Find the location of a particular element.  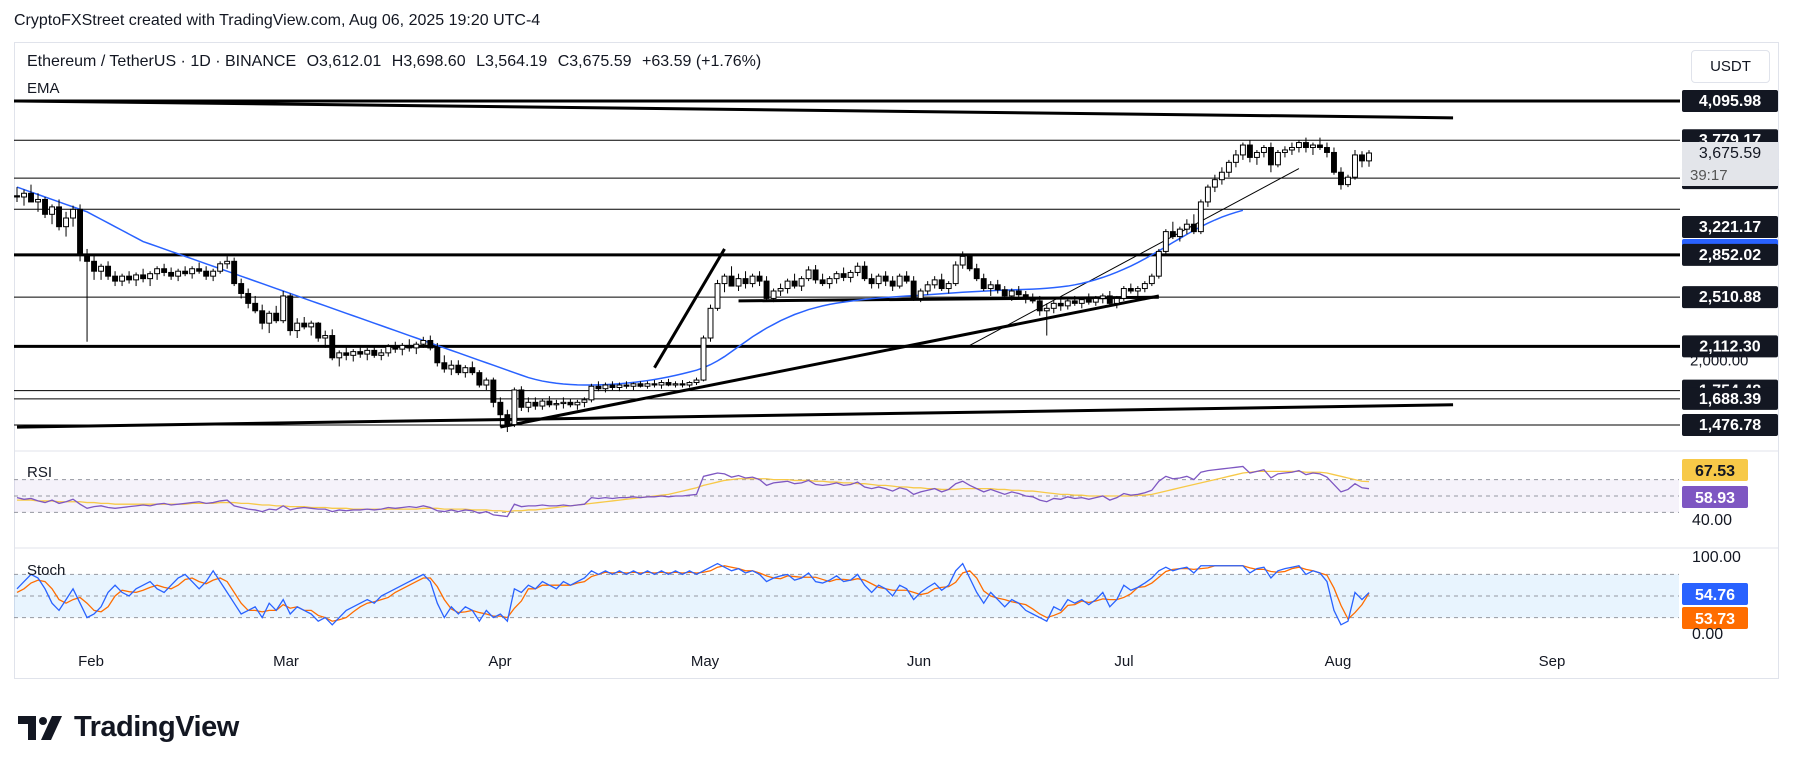

tradingview-logo-icon is located at coordinates (40, 727).